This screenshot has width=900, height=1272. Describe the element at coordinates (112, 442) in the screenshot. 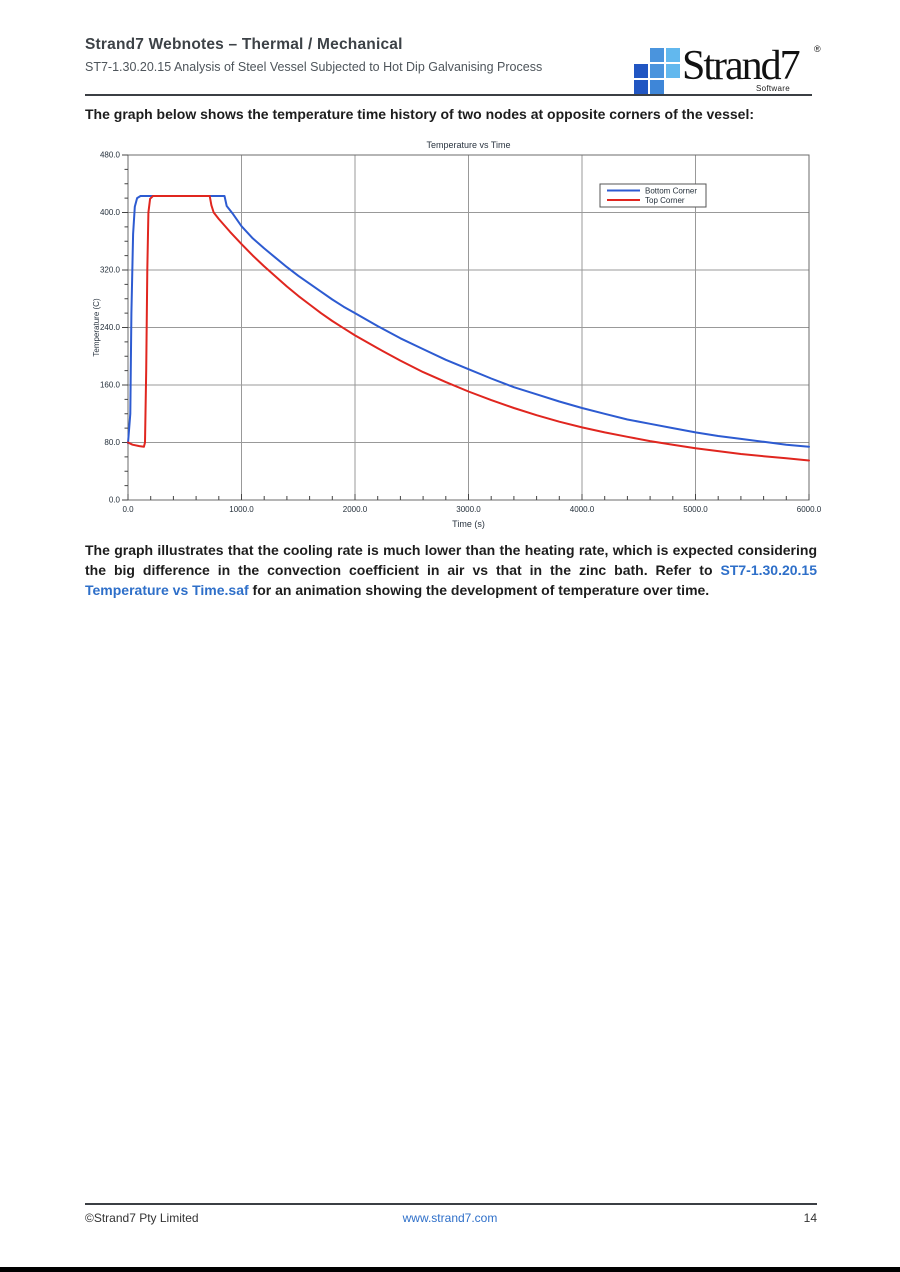

I see `svg-text: 80.0` at that location.